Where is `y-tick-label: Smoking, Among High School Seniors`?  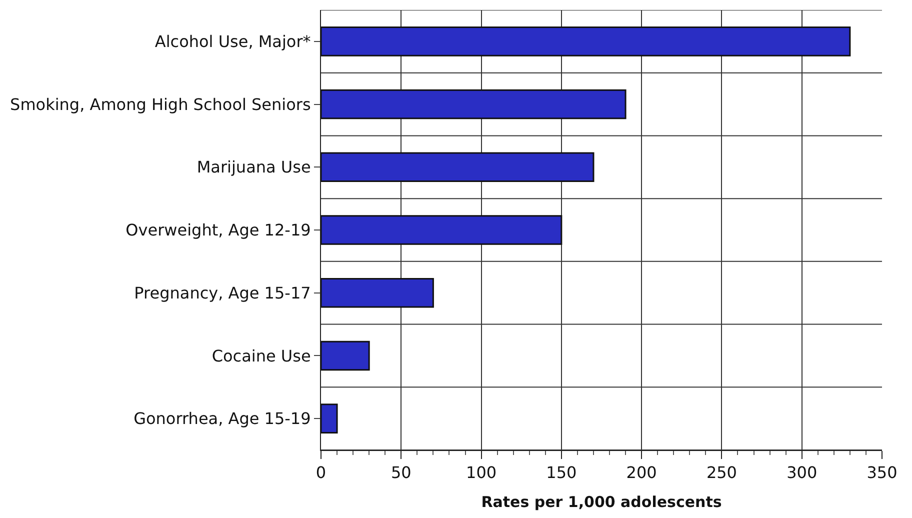
y-tick-label: Smoking, Among High School Seniors is located at coordinates (160, 104).